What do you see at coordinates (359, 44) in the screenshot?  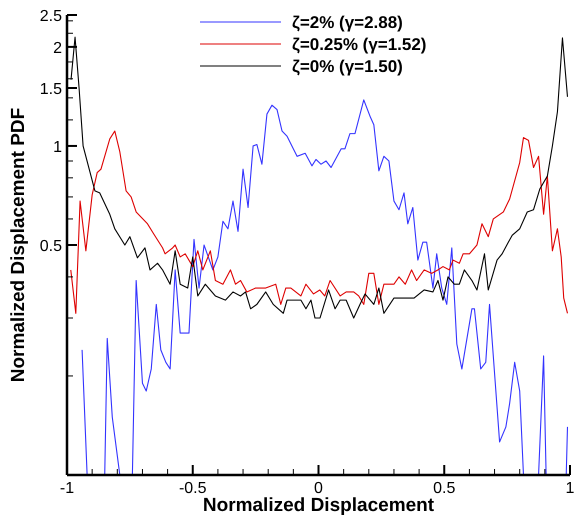 I see `legend-label: ζ=0.25% (γ=1.52)` at bounding box center [359, 44].